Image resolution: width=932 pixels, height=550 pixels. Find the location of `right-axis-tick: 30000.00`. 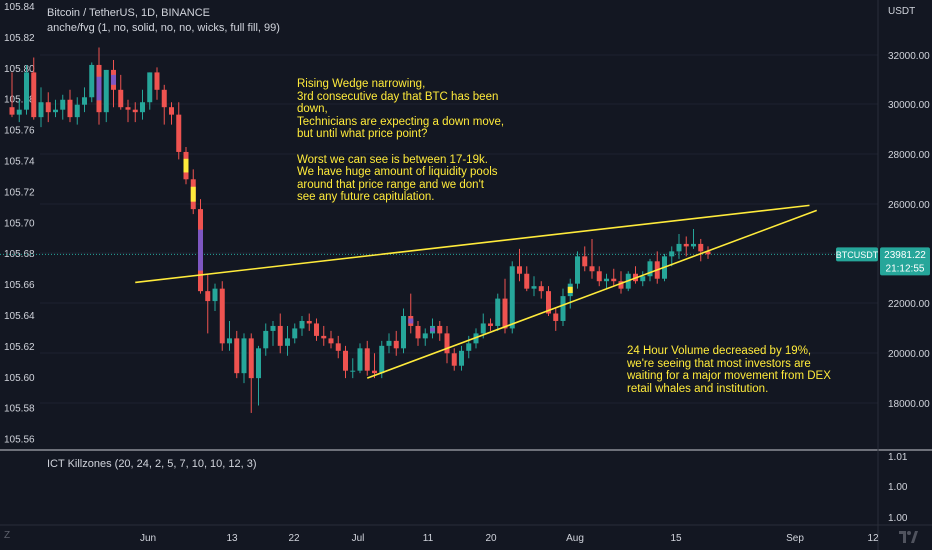

right-axis-tick: 30000.00 is located at coordinates (909, 105).